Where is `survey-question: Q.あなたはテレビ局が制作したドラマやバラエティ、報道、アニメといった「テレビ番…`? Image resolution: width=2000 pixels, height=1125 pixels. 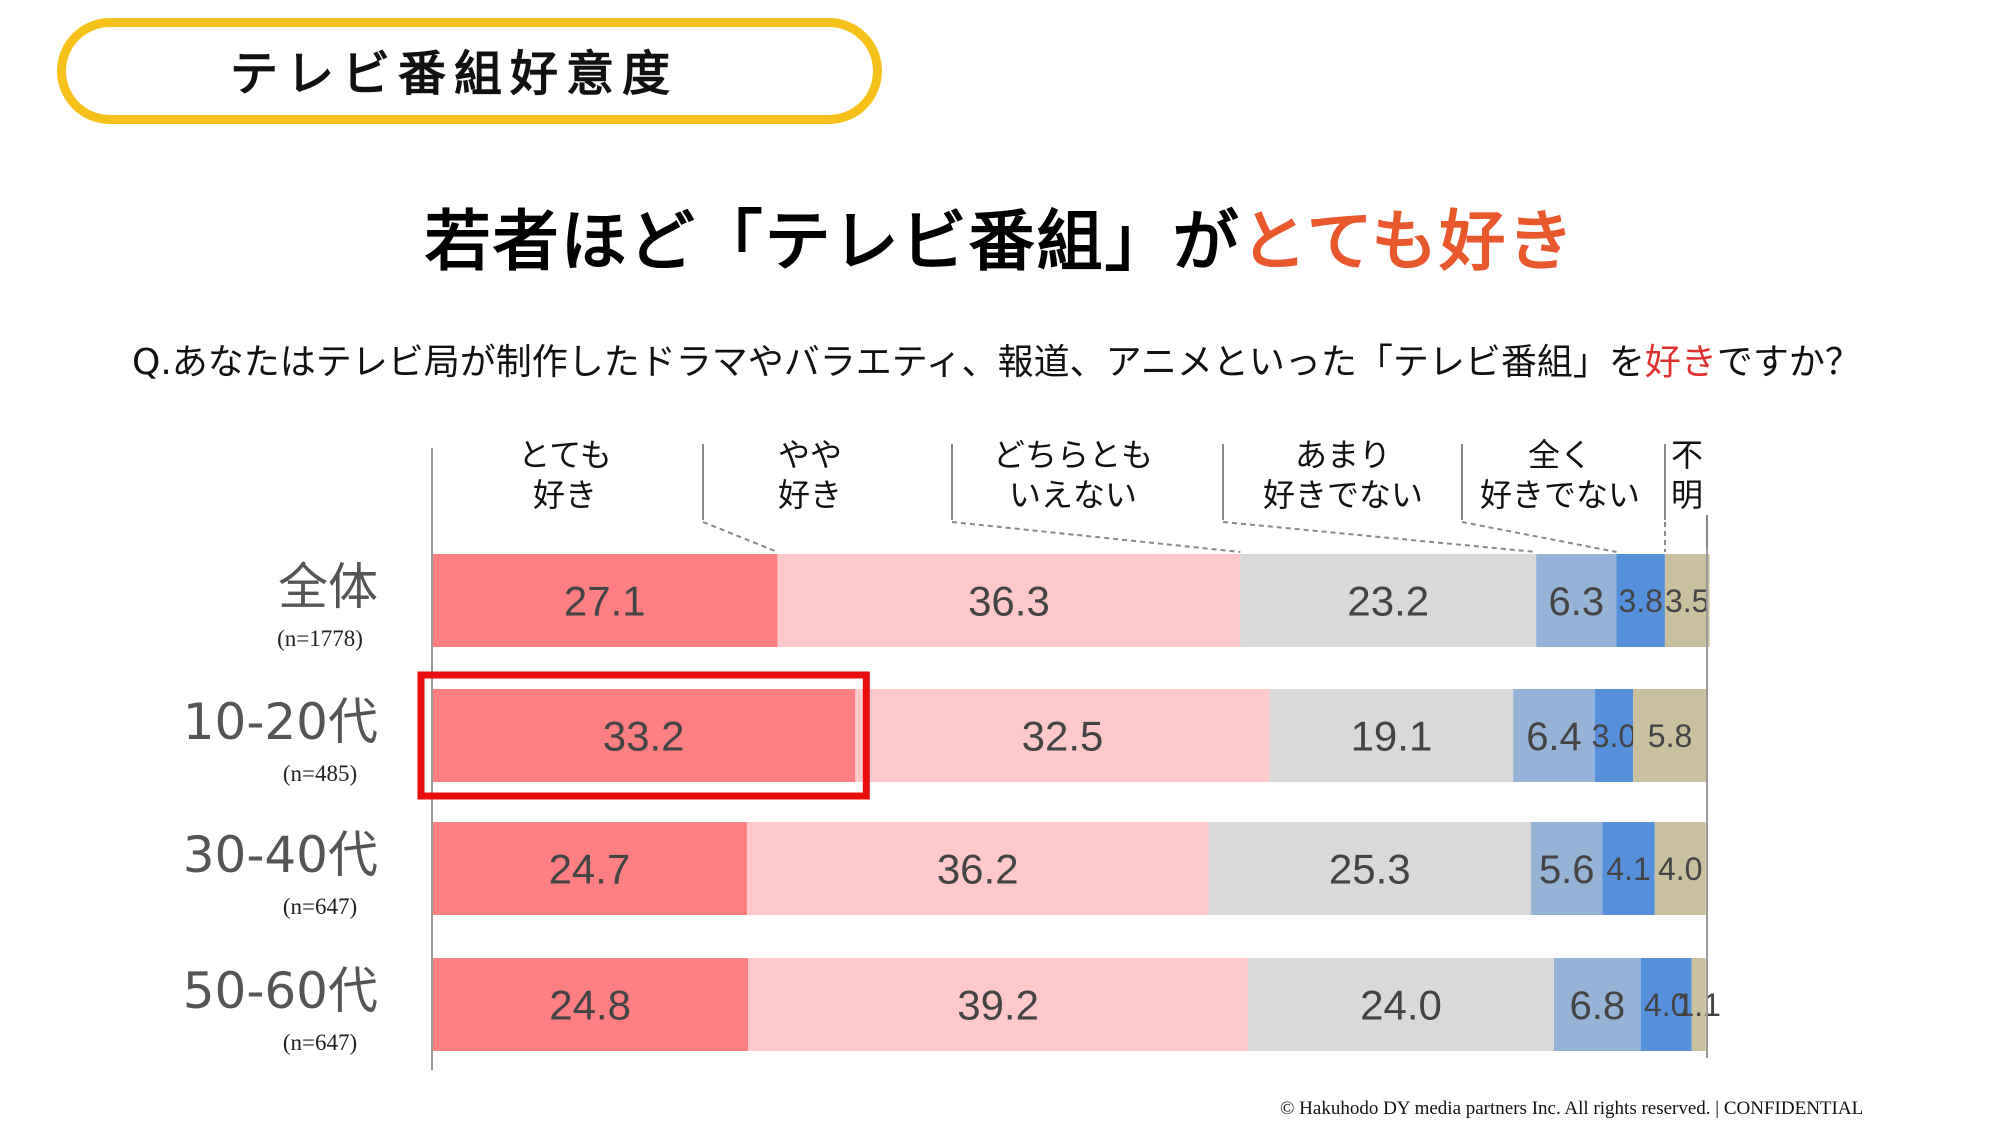 survey-question: Q.あなたはテレビ局が制作したドラマやバラエティ、報道、アニメといった「テレビ番… is located at coordinates (996, 359).